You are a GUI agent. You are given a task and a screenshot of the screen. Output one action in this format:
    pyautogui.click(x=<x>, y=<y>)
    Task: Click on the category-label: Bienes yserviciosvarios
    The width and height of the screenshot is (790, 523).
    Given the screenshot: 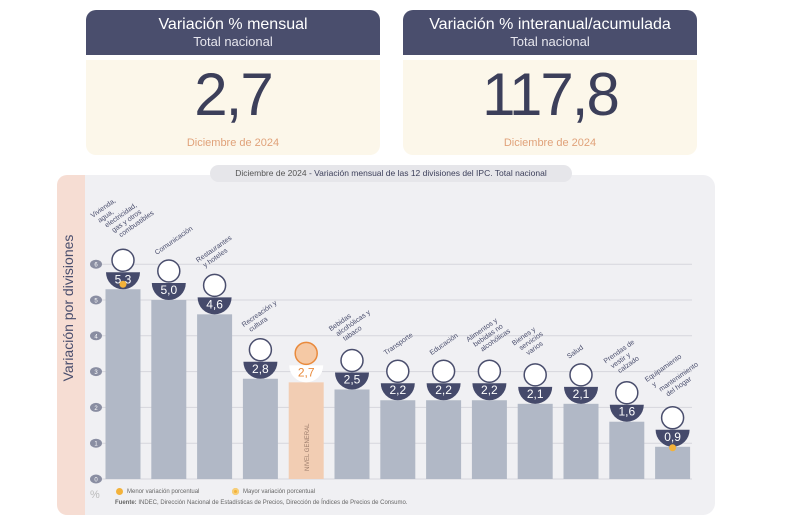 What is the action you would take?
    pyautogui.click(x=530, y=342)
    